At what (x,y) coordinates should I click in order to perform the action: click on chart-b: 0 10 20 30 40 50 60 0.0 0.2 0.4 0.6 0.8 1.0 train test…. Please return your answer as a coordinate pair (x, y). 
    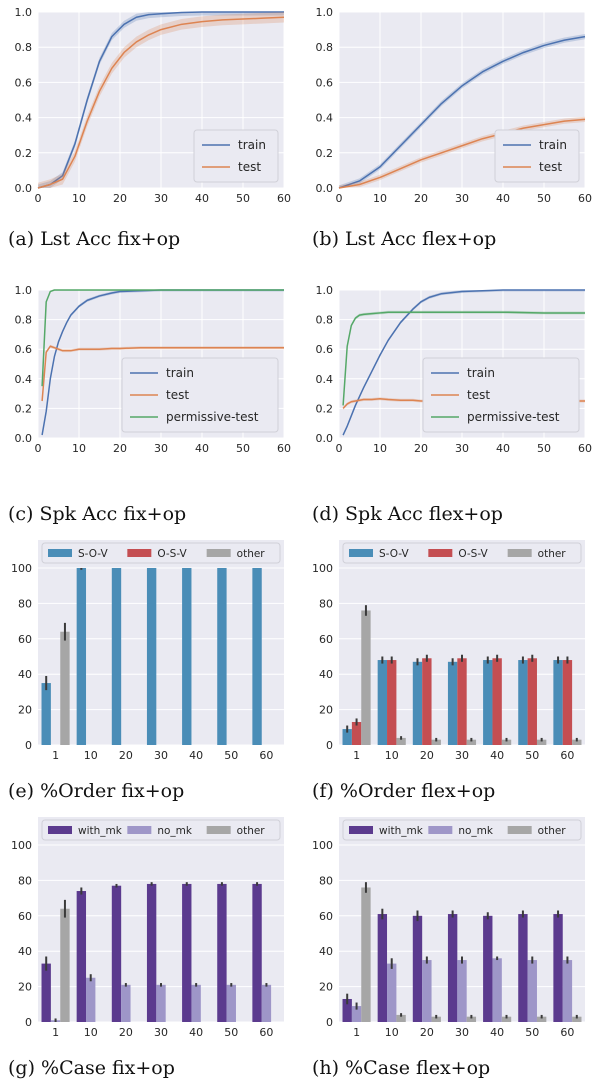
    Looking at the image, I should click on (452, 128).